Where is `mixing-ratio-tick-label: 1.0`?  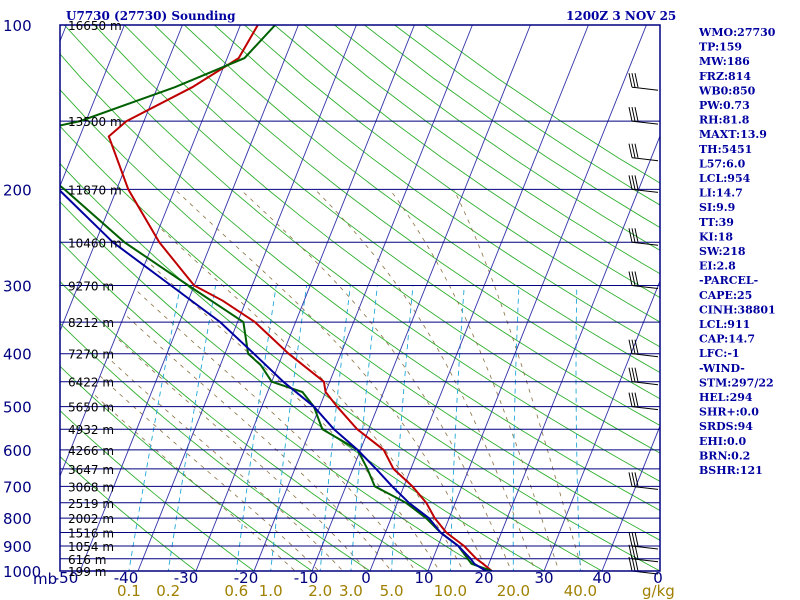
mixing-ratio-tick-label: 1.0 is located at coordinates (271, 591).